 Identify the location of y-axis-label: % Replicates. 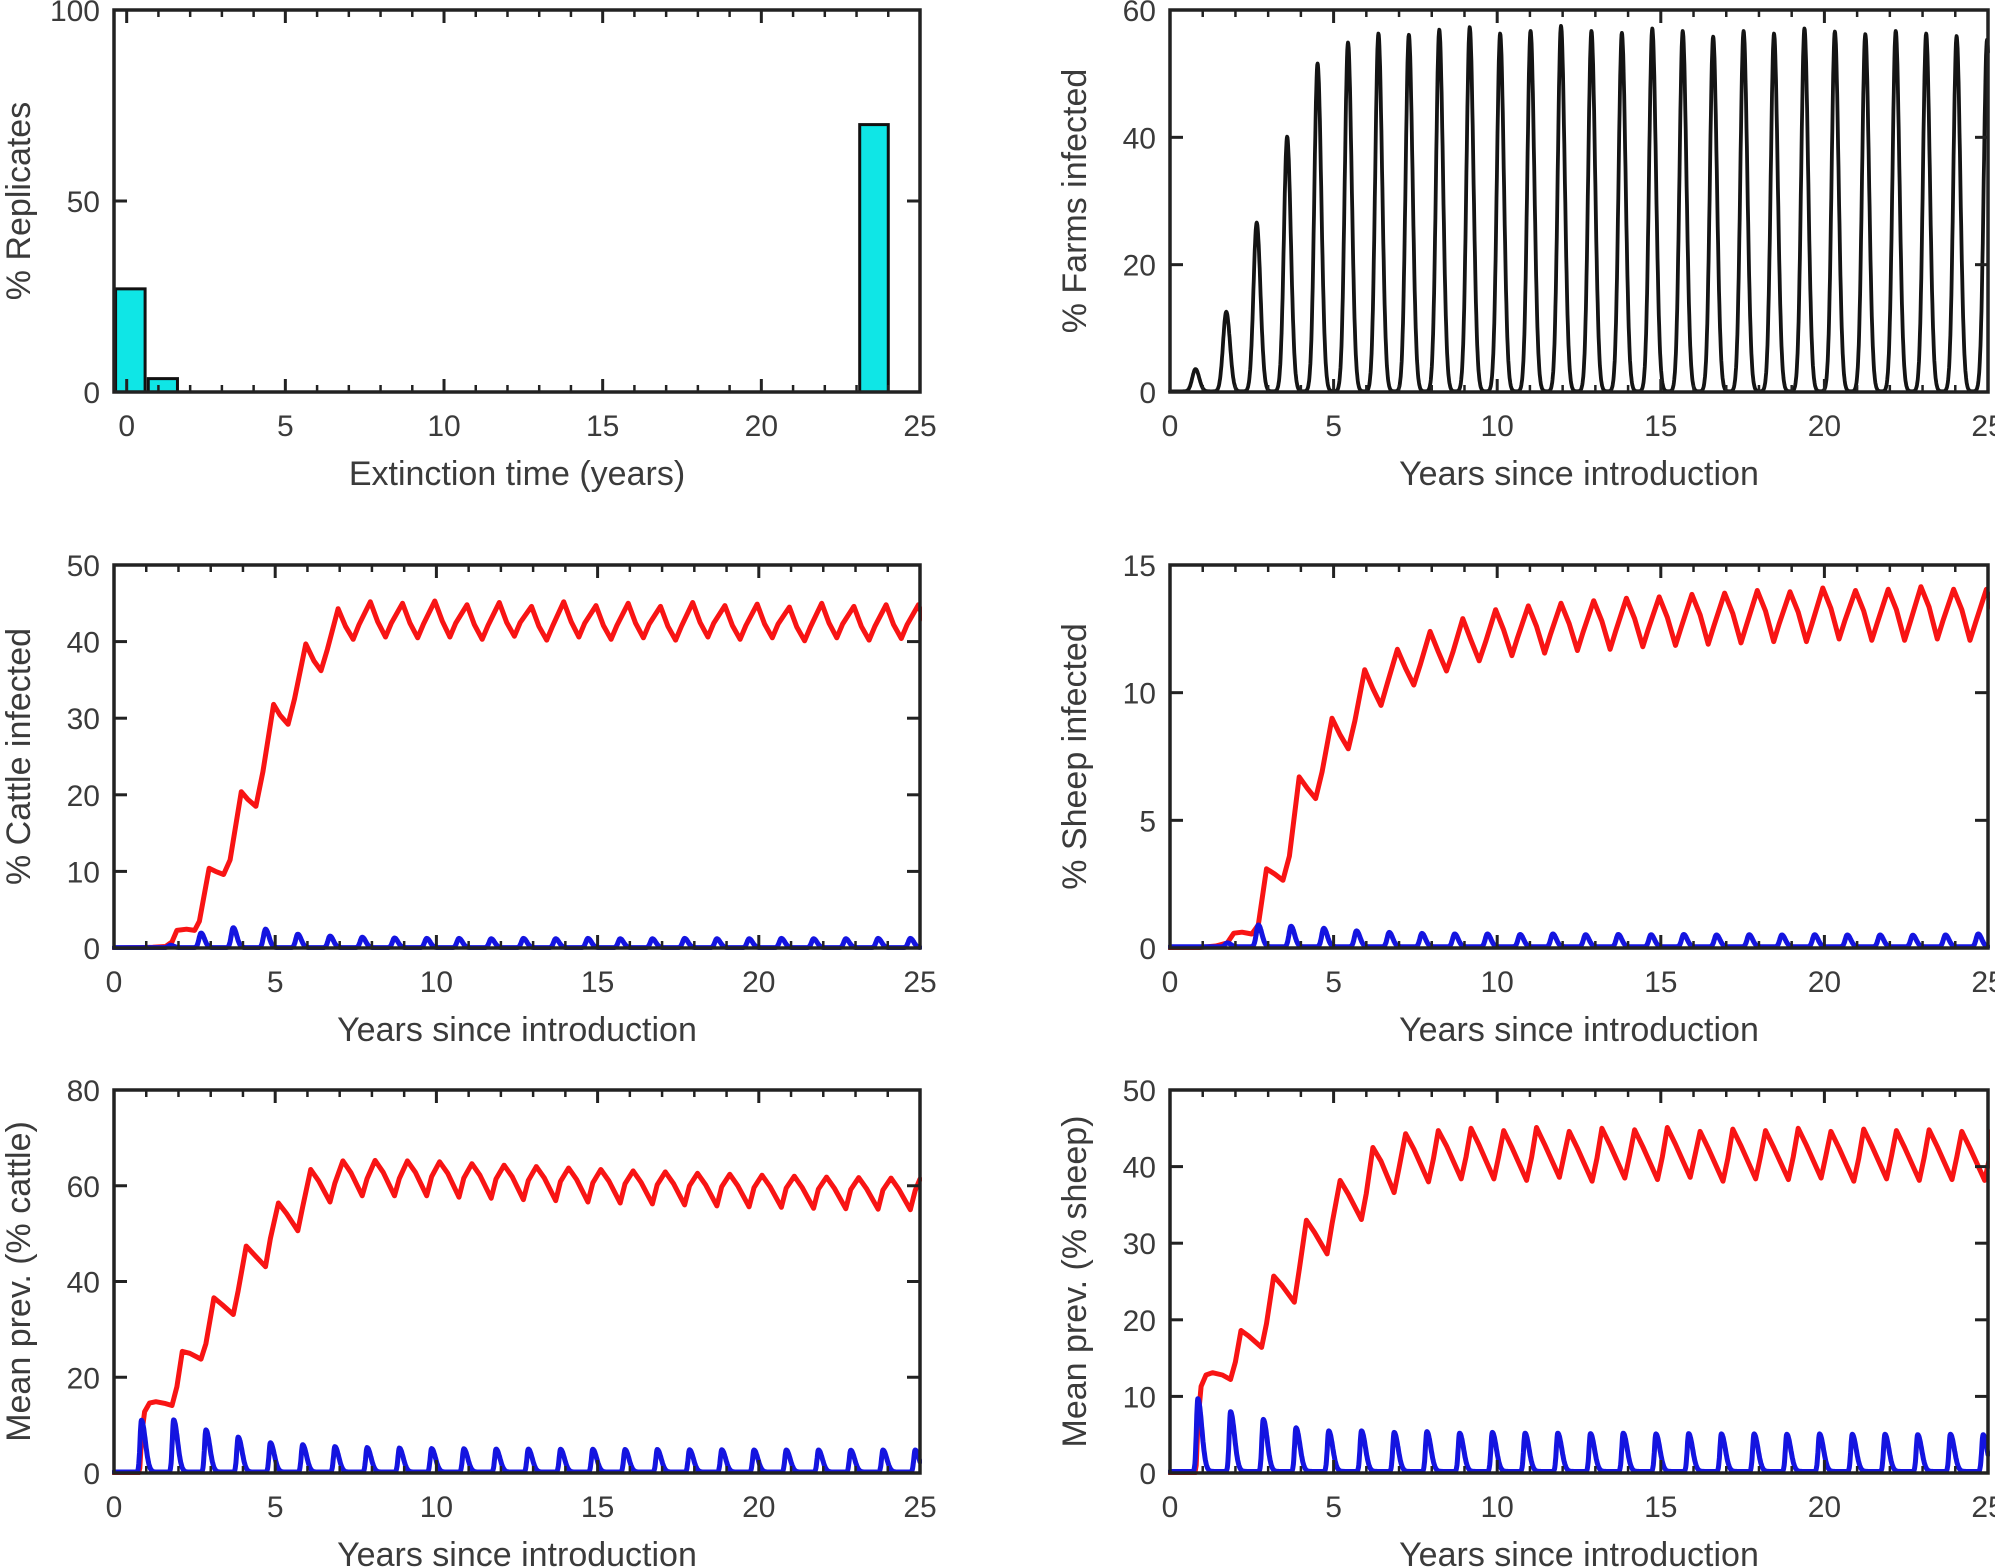
(19, 201).